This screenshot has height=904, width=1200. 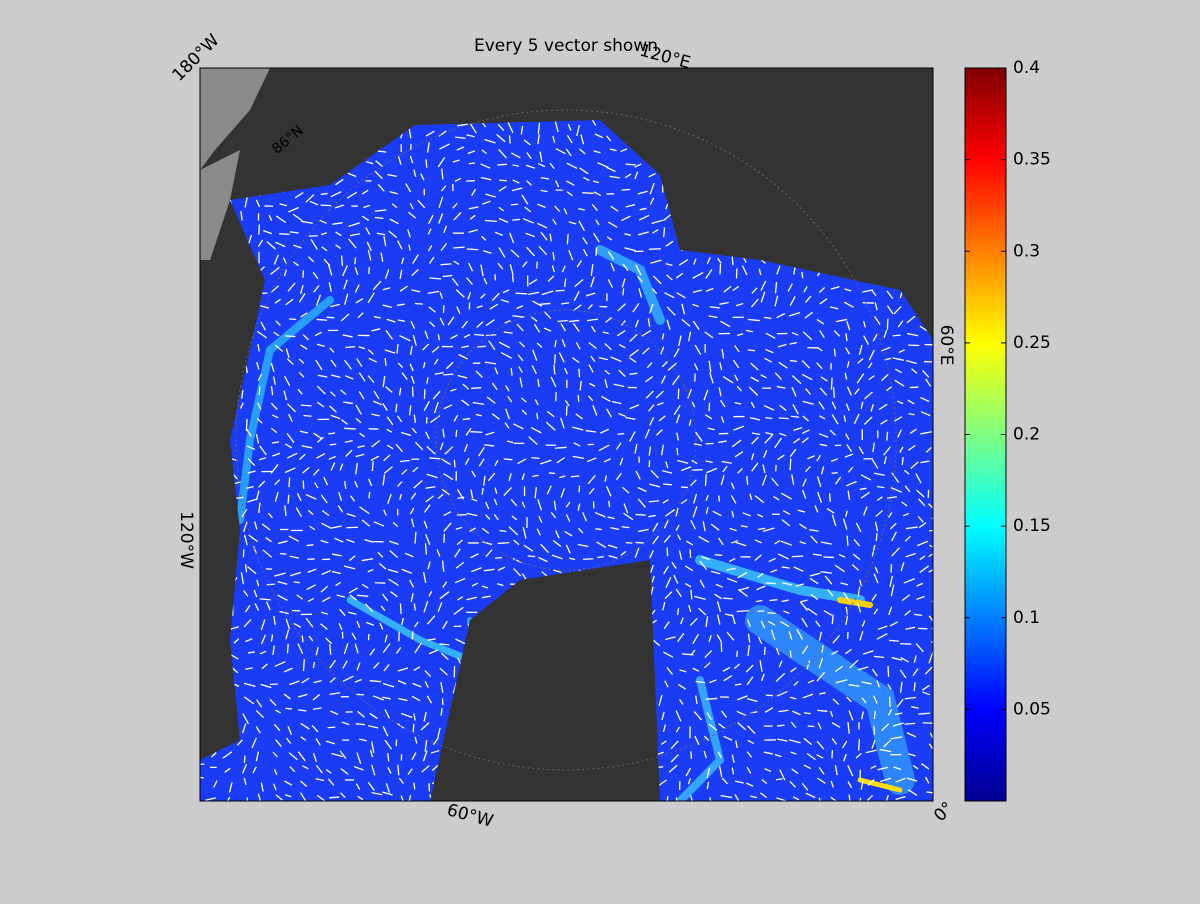 What do you see at coordinates (470, 816) in the screenshot?
I see `map-label: 60°W` at bounding box center [470, 816].